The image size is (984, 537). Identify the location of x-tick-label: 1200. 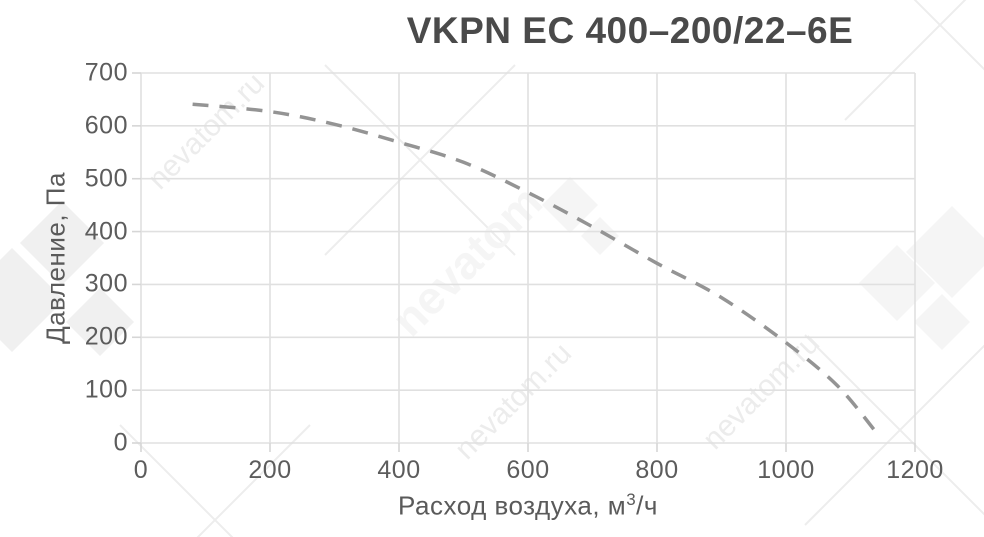
(915, 470).